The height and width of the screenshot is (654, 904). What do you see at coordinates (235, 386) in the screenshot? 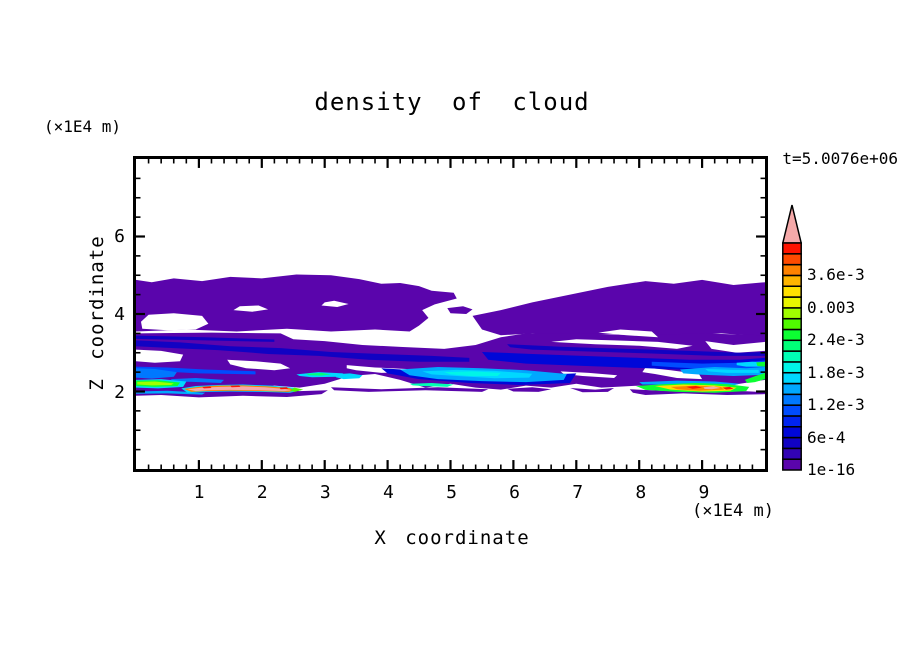
I see `contour-region-arc-red-dot2` at bounding box center [235, 386].